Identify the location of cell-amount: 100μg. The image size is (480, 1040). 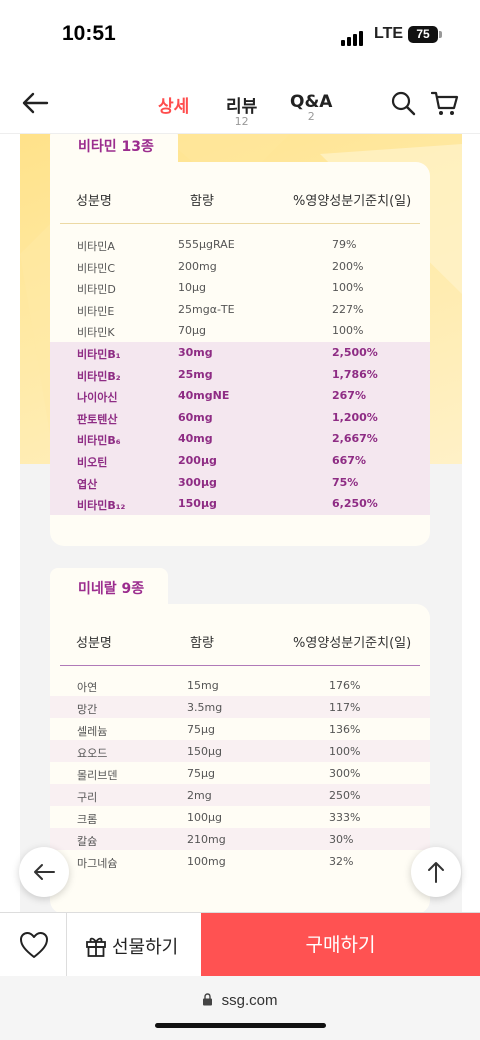
(204, 817).